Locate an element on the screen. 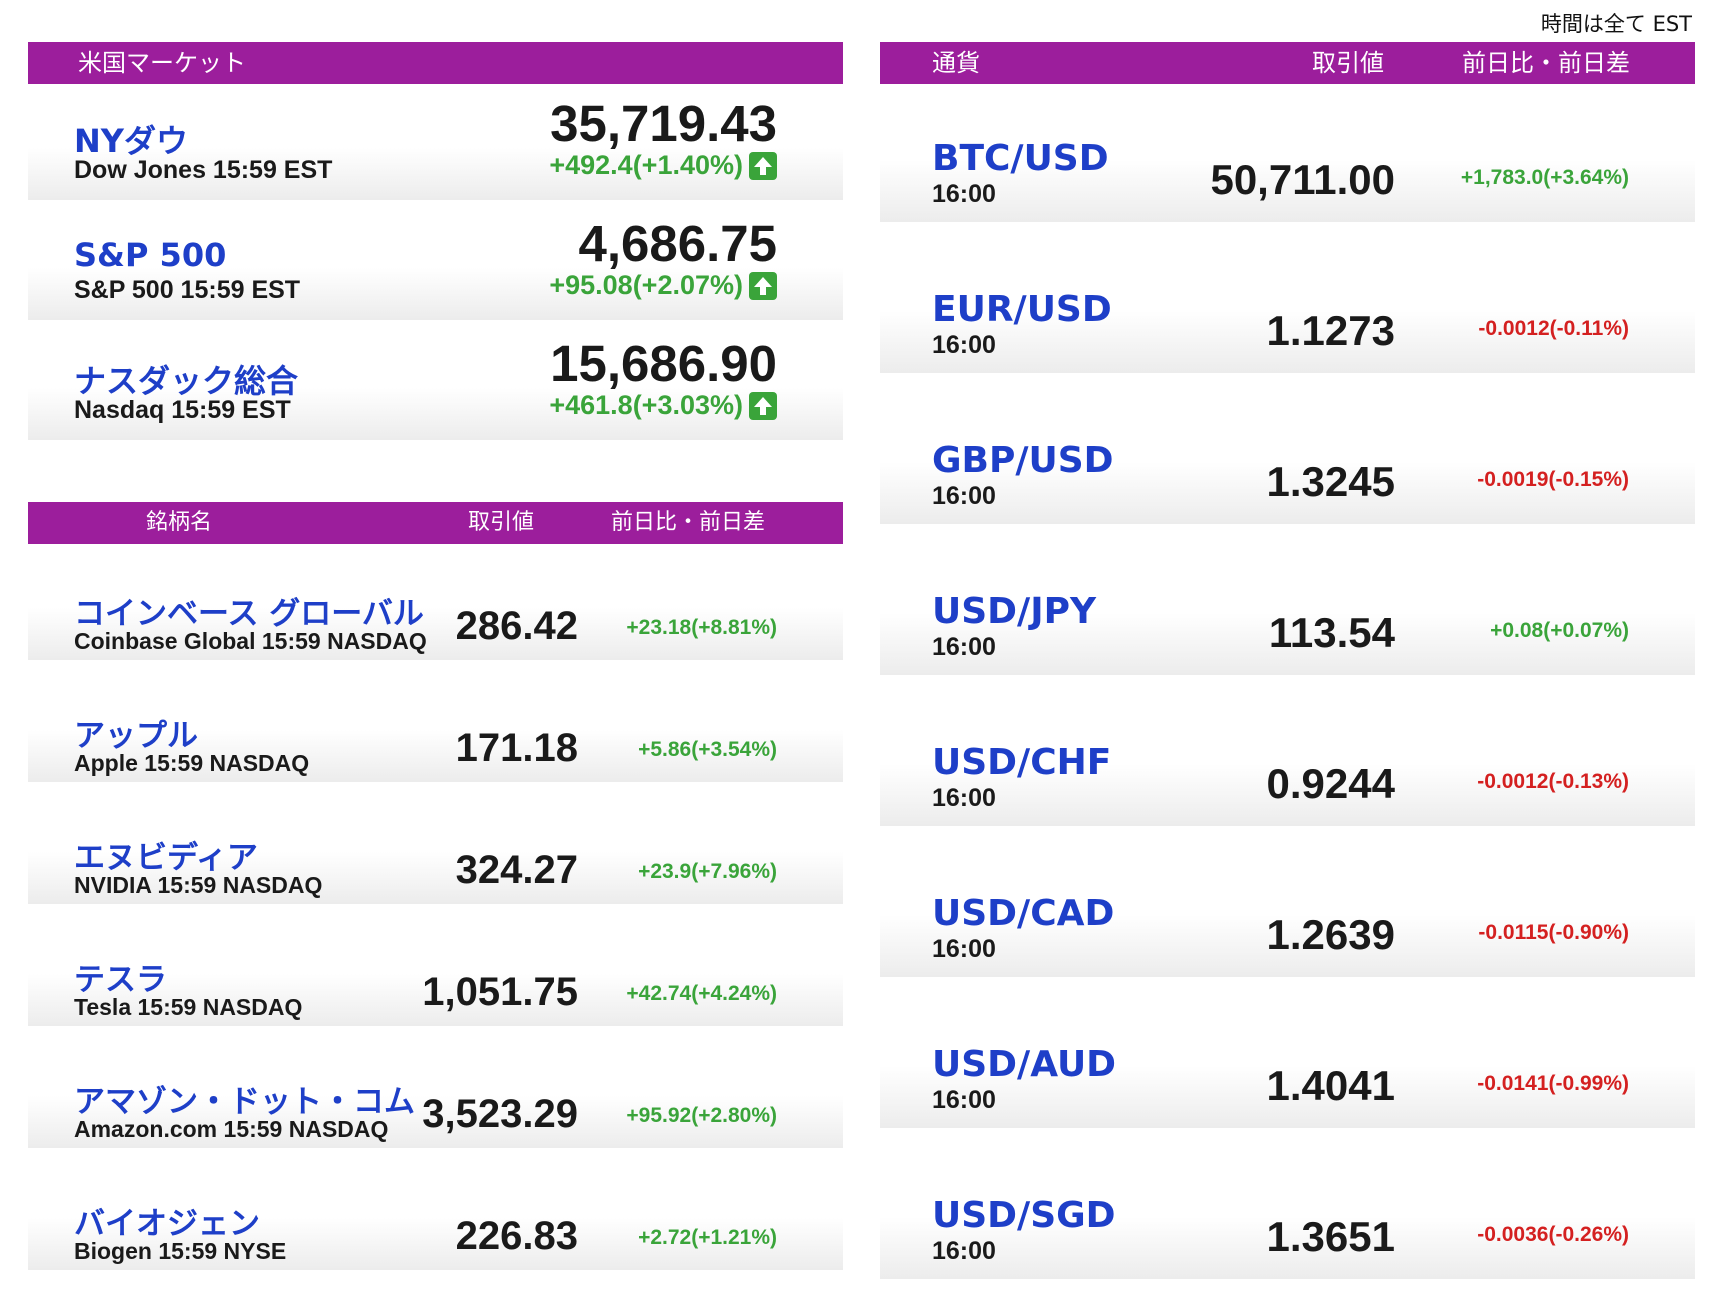 Image resolution: width=1710 pixels, height=1290 pixels. stock-name-en: Biogen 15:59 NYSE is located at coordinates (180, 1251).